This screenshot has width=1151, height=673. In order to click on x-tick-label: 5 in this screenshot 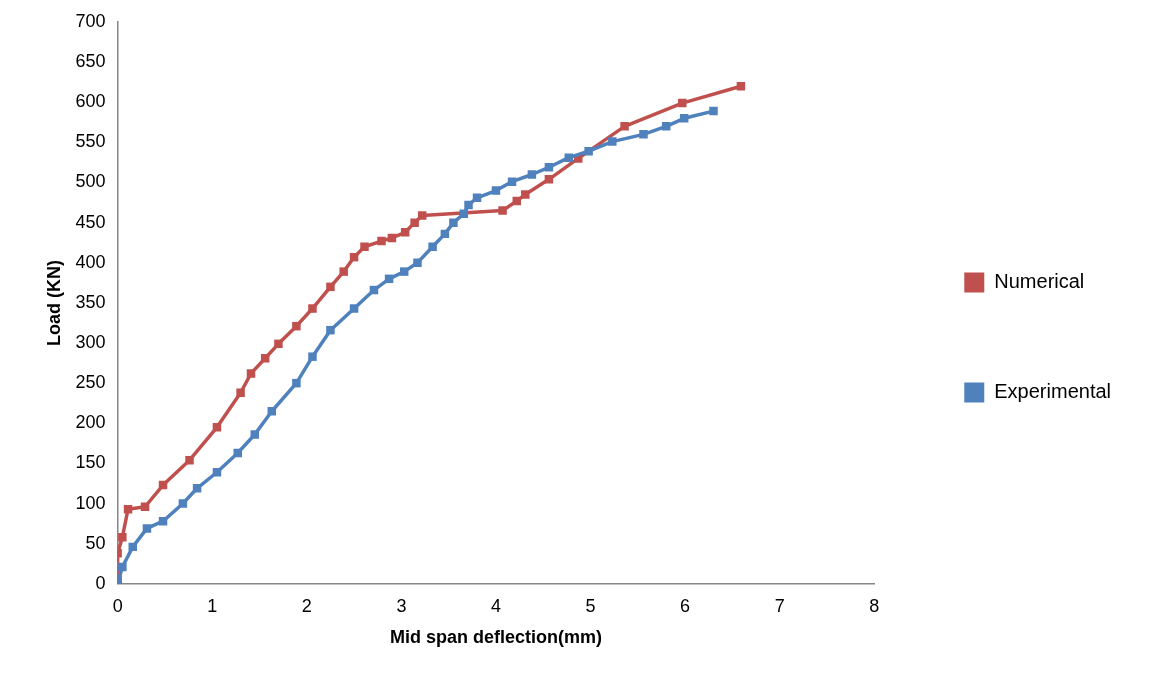, I will do `click(590, 605)`.